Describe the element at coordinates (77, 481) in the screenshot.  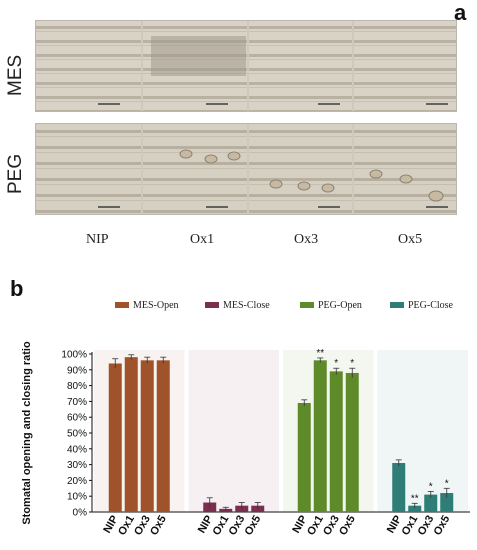
I see `y-tick-label: 20%` at that location.